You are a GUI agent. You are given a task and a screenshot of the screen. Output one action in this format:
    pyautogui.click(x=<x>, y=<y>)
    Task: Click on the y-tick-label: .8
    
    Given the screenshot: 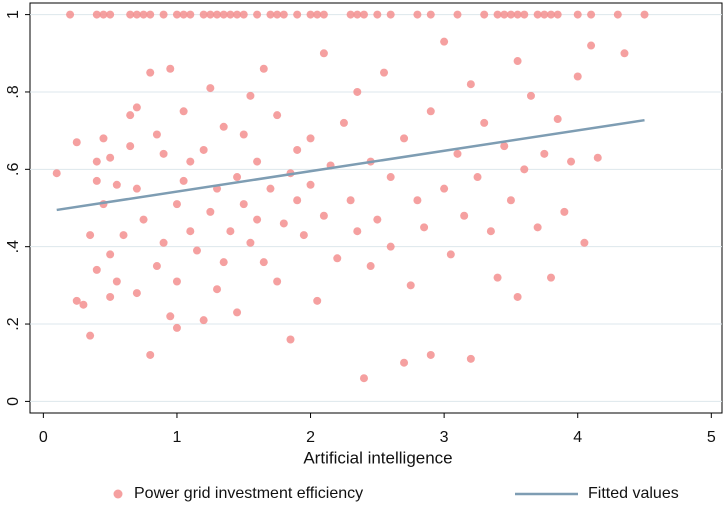 What is the action you would take?
    pyautogui.click(x=13, y=91)
    